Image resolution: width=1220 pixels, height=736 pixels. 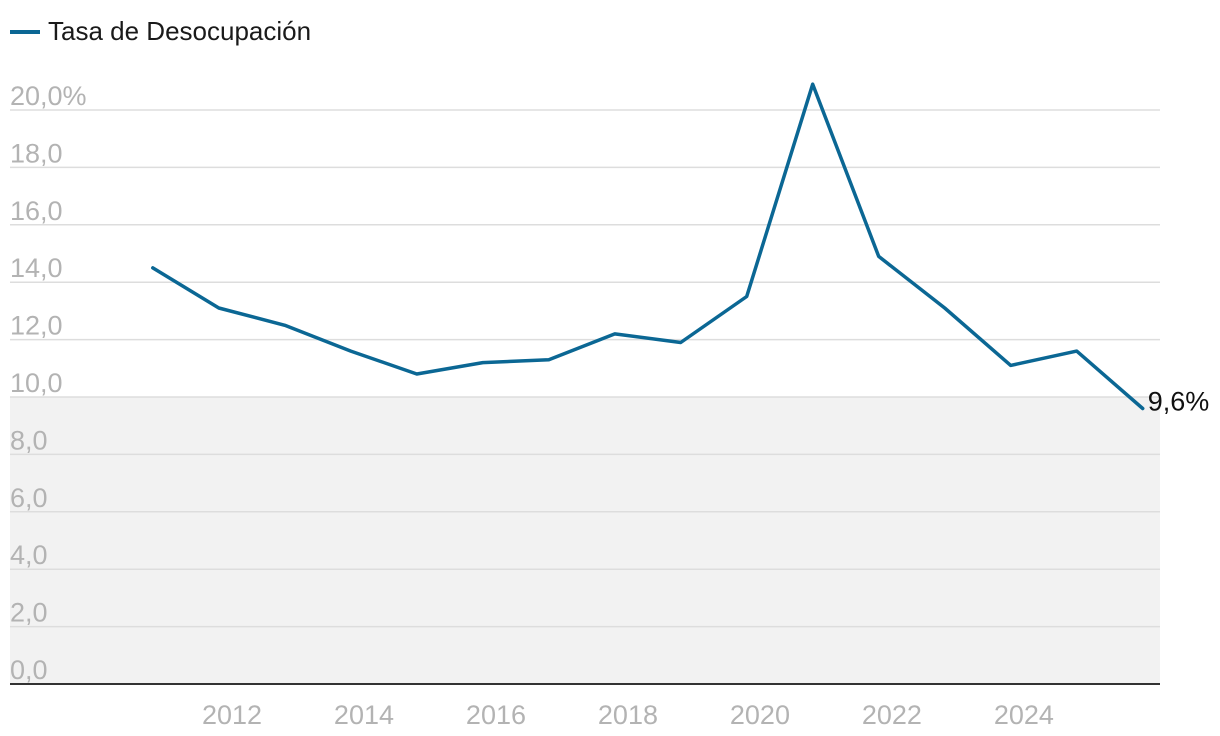 I want to click on x-tick-label: 2016, so click(x=496, y=715).